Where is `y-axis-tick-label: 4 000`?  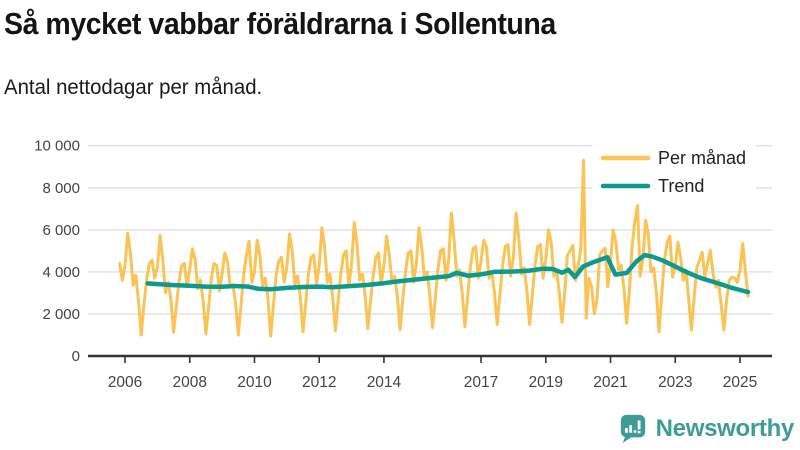
y-axis-tick-label: 4 000 is located at coordinates (61, 272).